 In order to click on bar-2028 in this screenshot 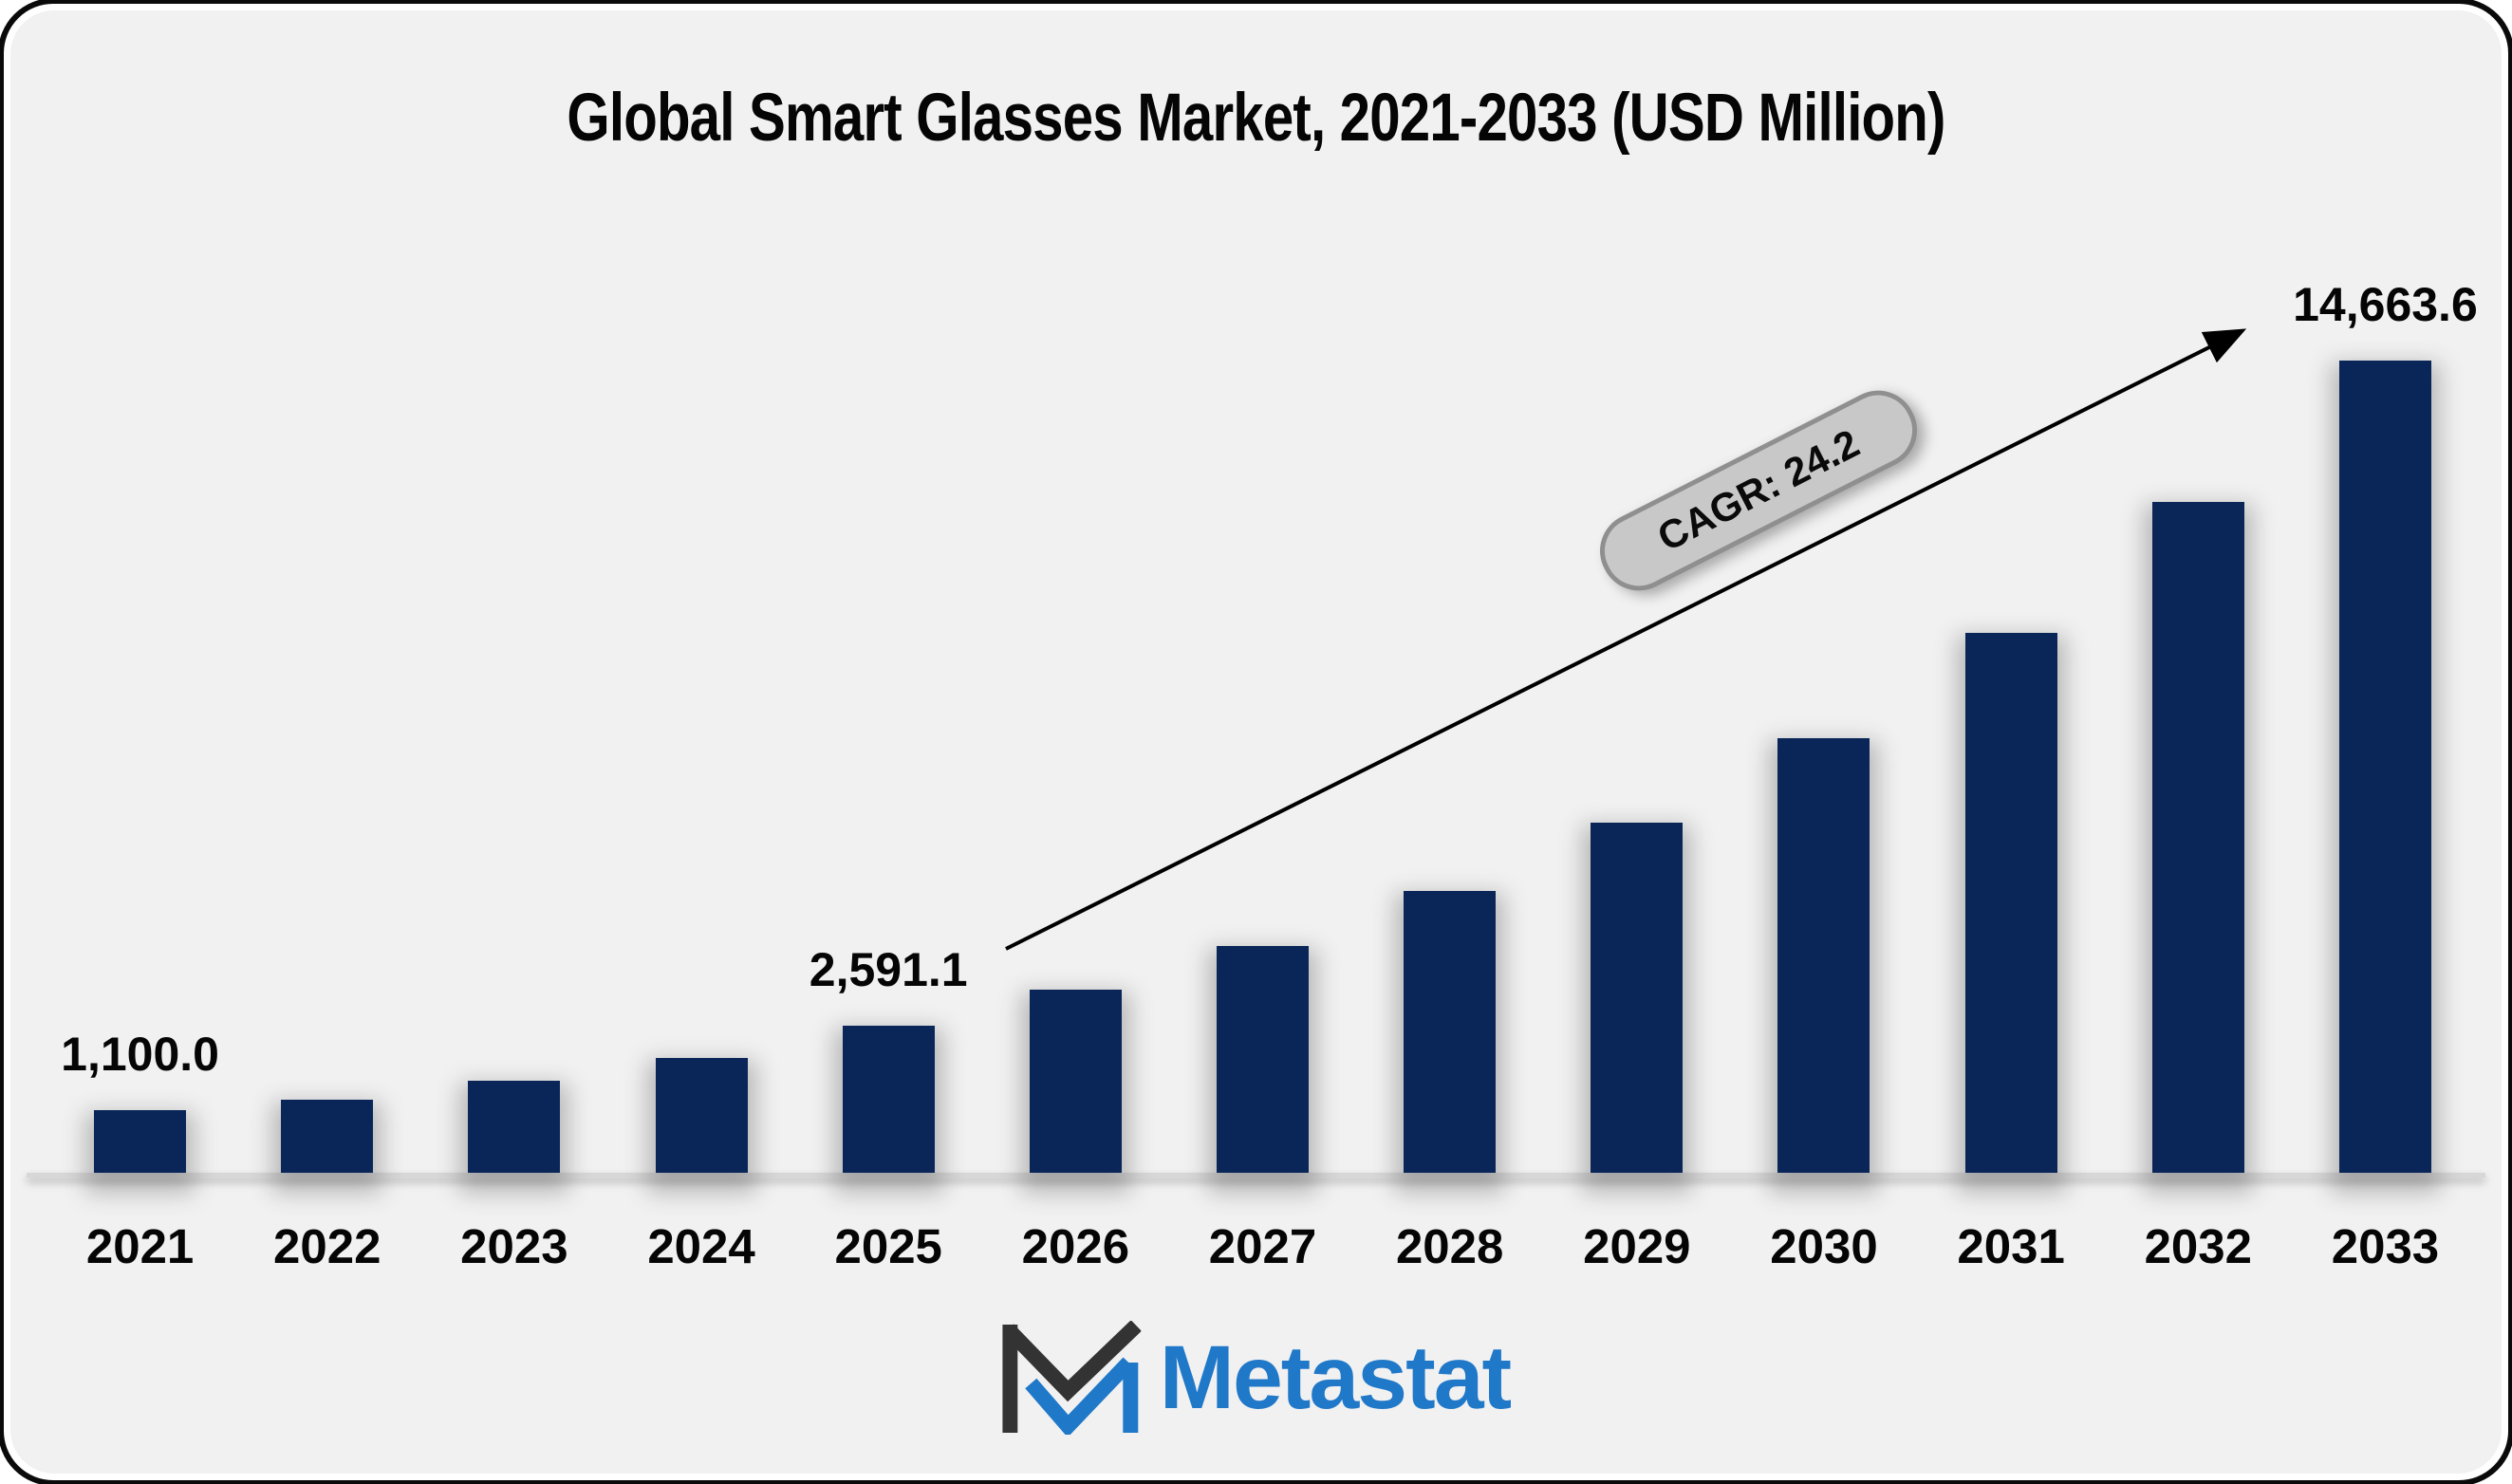, I will do `click(1450, 1032)`.